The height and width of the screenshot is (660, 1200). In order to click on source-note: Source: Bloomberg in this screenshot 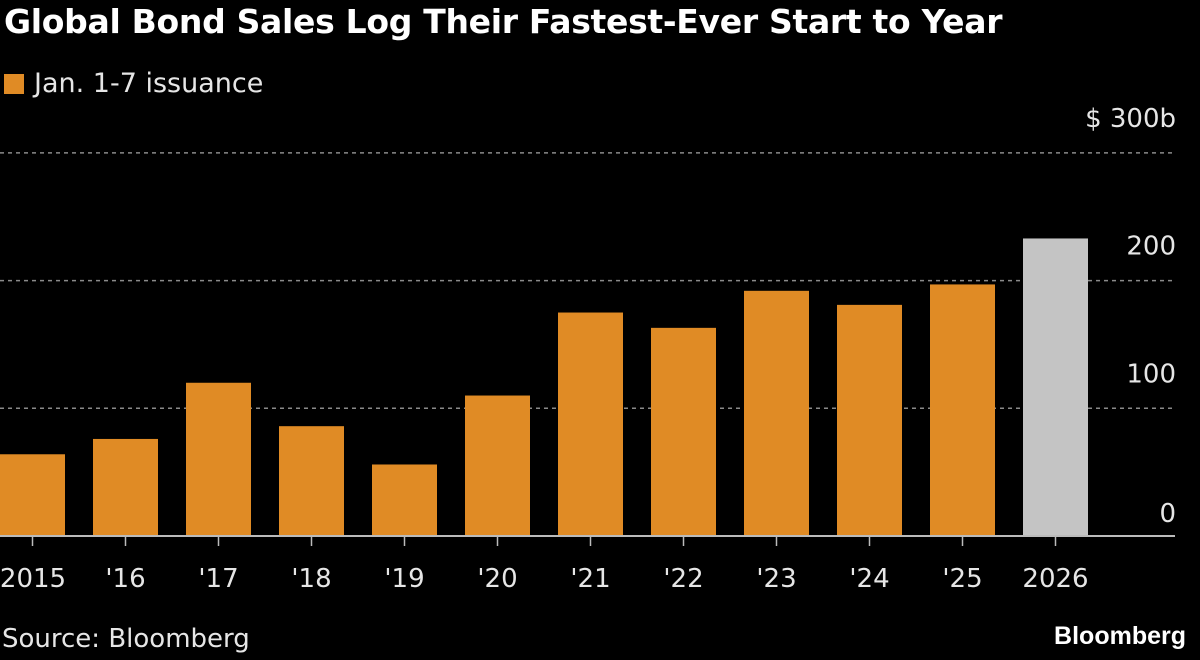, I will do `click(126, 639)`.